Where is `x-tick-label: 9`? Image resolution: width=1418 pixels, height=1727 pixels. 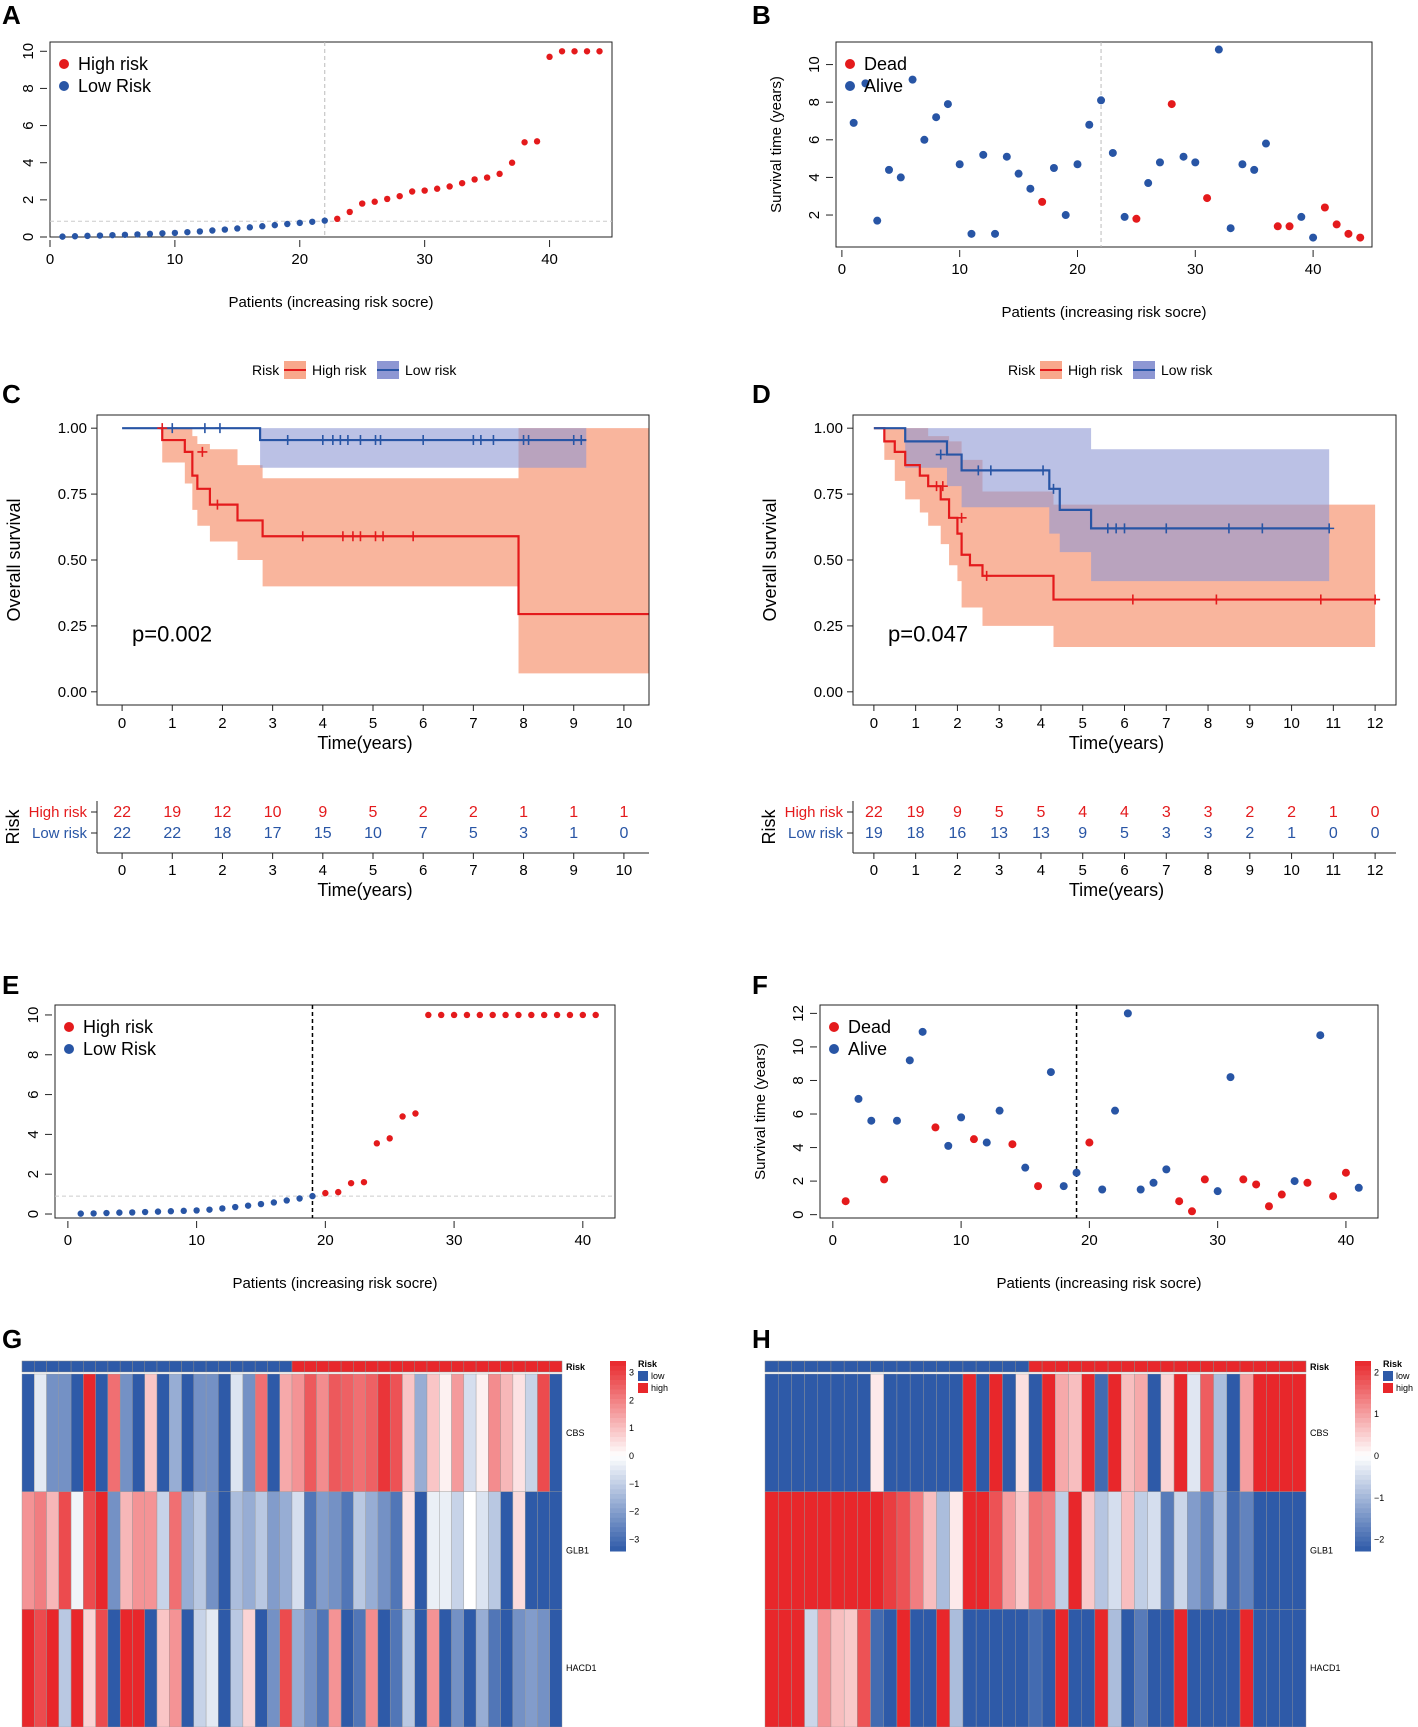 x-tick-label: 9 is located at coordinates (574, 723).